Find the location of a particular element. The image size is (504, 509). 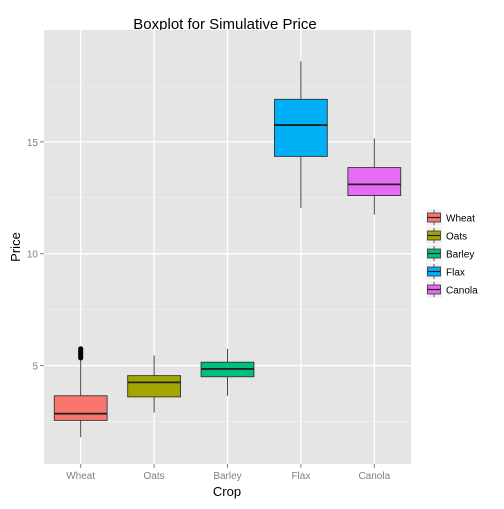

y-tick-label: 10 is located at coordinates (33, 255).